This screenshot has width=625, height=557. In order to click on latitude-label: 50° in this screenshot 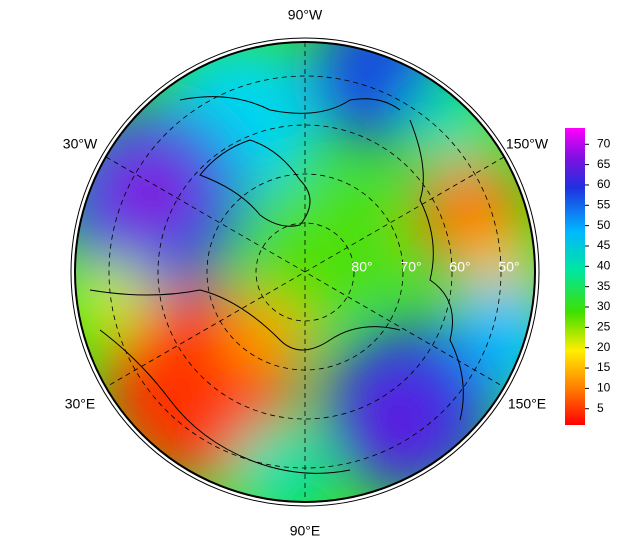, I will do `click(508, 267)`.